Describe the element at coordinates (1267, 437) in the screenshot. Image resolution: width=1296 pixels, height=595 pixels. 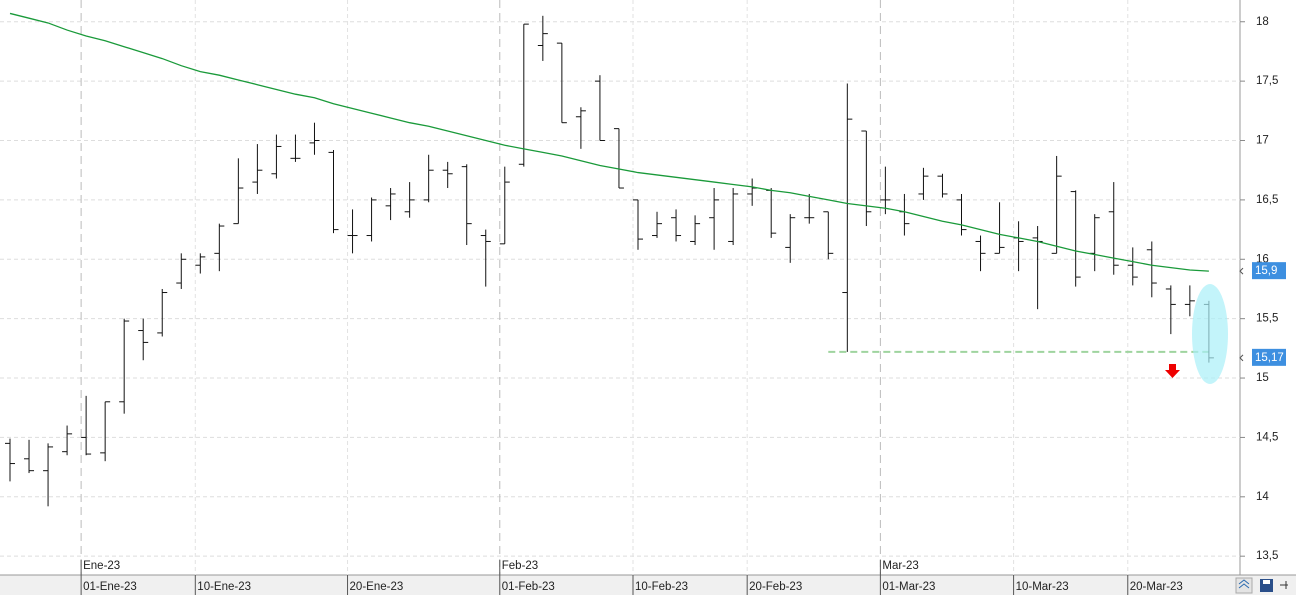
I see `y-tick-label: 14,5` at that location.